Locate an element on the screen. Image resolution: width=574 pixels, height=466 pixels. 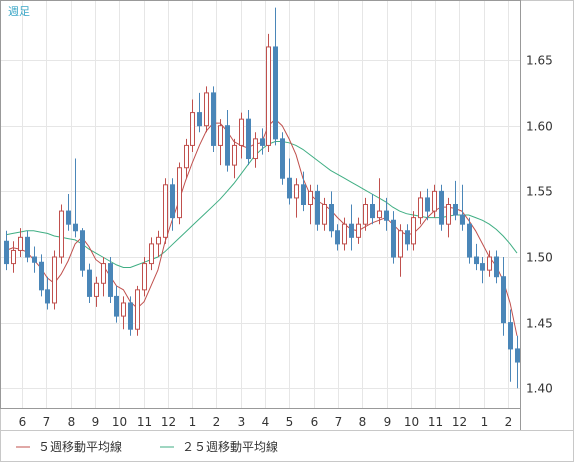
legend: ５週移動平均線 ２５週移動平均線 is located at coordinates (147, 446).